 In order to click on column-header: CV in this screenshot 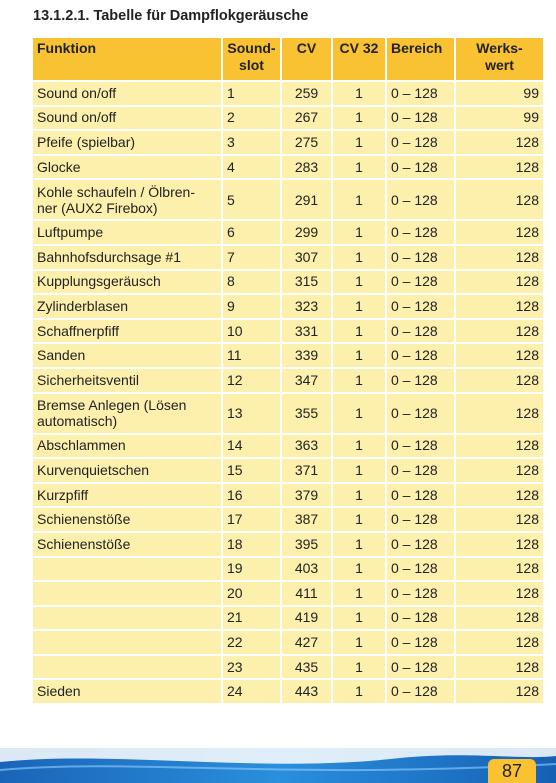, I will do `click(306, 59)`.